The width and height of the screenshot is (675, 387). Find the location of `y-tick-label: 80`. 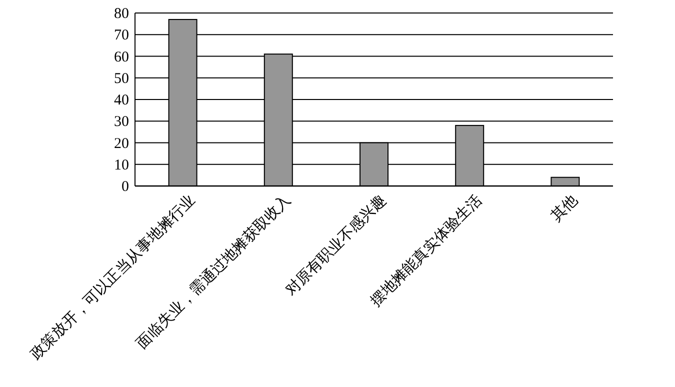

y-tick-label: 80 is located at coordinates (121, 14).